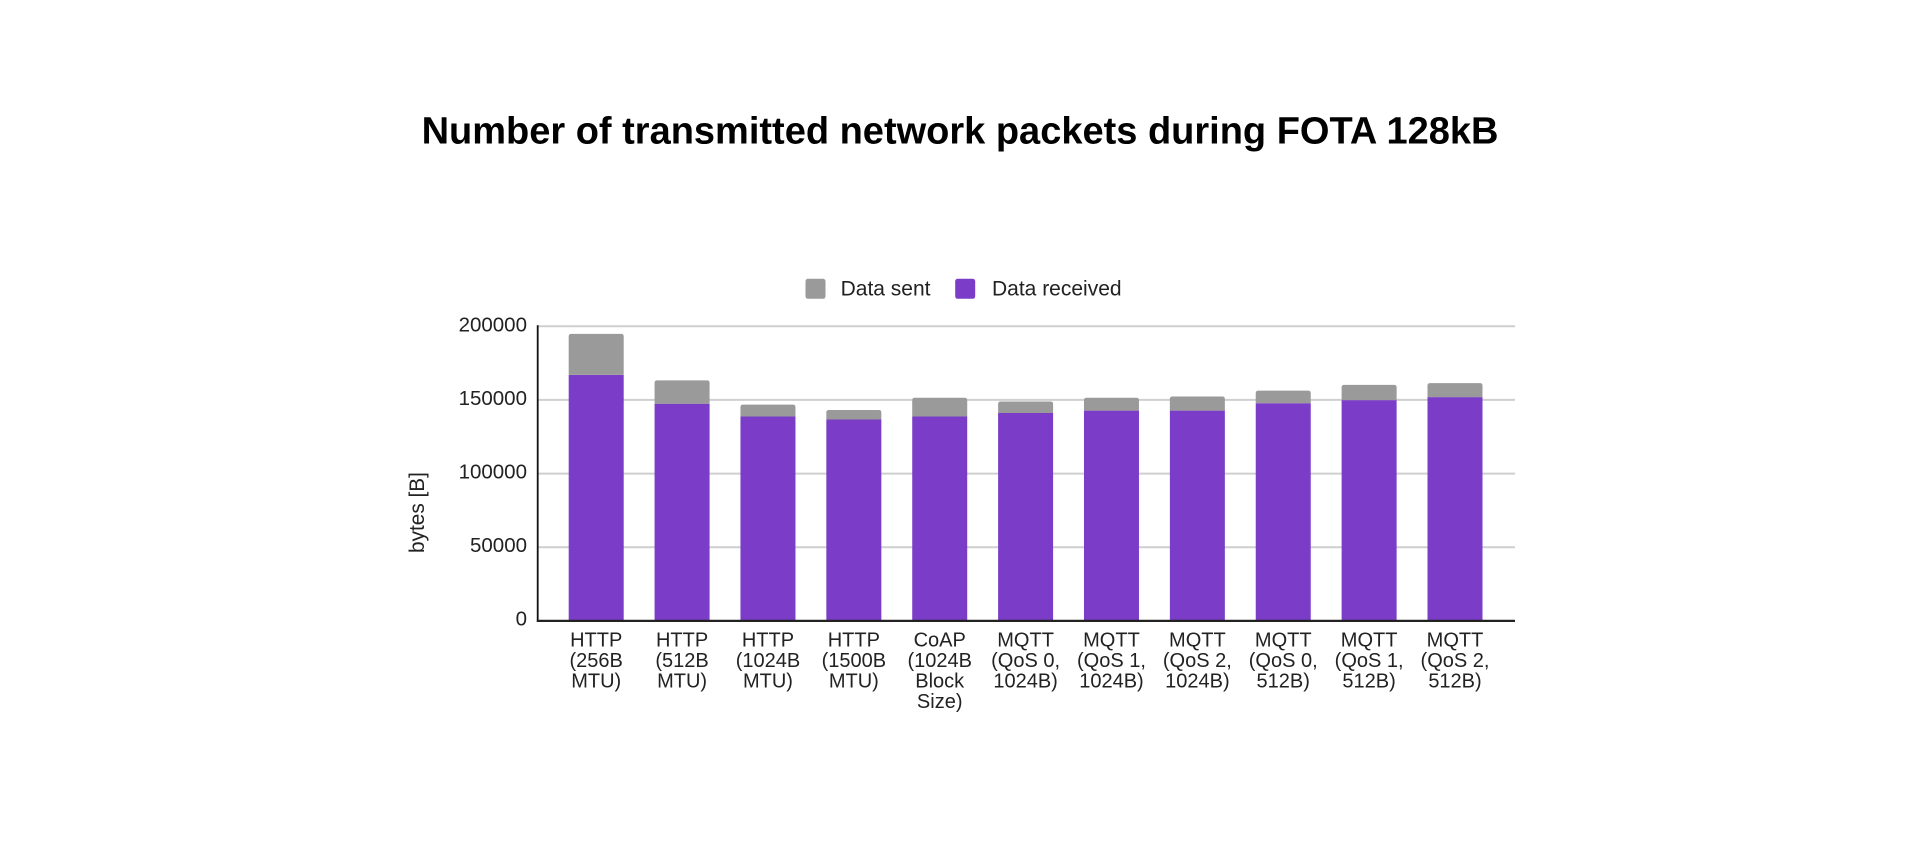  Describe the element at coordinates (498, 545) in the screenshot. I see `svg-text: 50000` at that location.